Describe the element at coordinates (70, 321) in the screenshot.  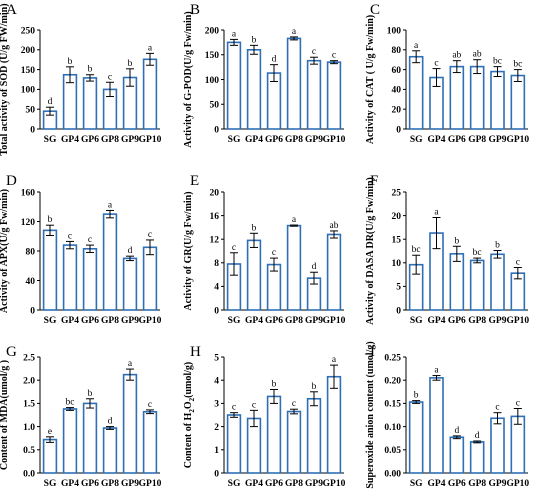
I see `panel-d-xtick-label: GP4` at that location.